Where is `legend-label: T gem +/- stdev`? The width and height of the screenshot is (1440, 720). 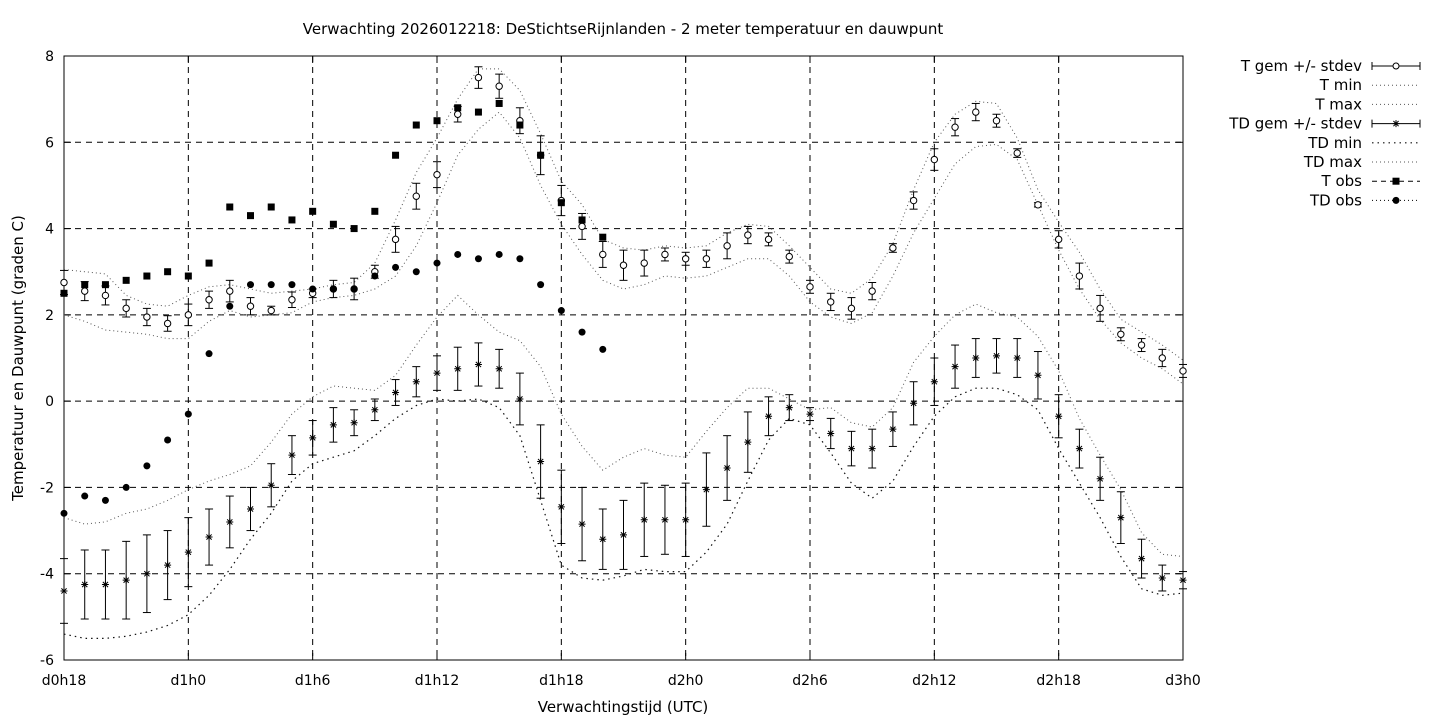 legend-label: T gem +/- stdev is located at coordinates (1301, 66).